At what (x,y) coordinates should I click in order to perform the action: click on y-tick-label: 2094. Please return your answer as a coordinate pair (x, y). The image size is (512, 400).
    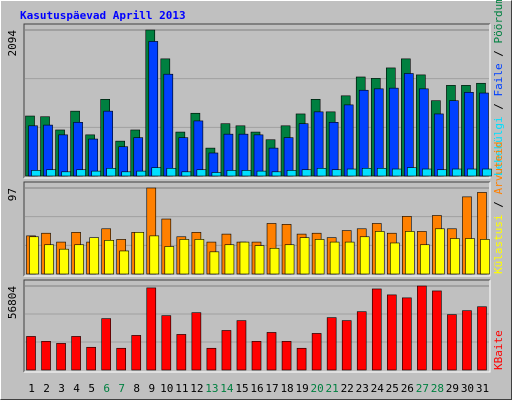
    Looking at the image, I should click on (12, 43).